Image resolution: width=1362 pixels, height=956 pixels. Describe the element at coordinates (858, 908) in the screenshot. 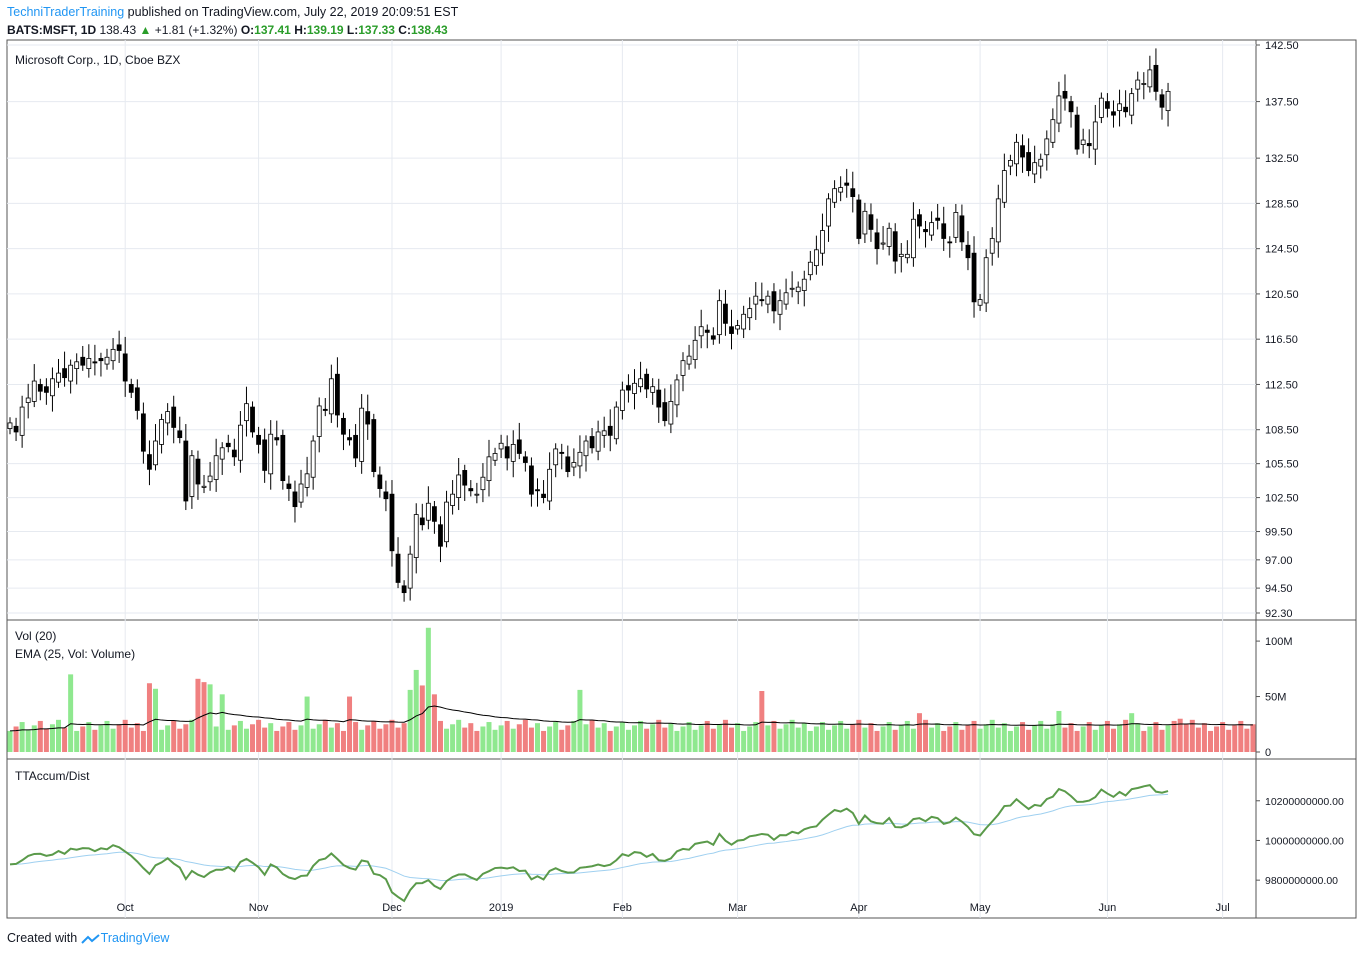

I see `x-tick-label: Apr` at that location.